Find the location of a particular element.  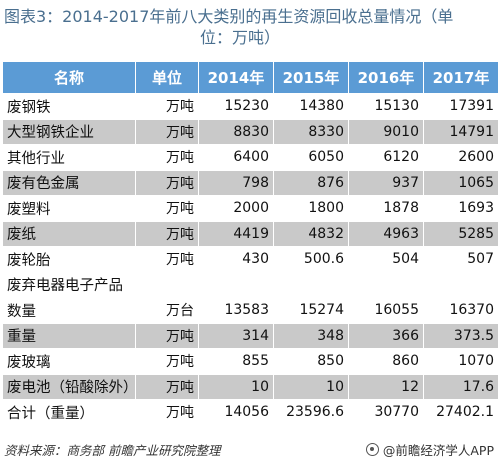

source-note: 资料来源：商务部 前瞻产业研究院整理 is located at coordinates (112, 450).